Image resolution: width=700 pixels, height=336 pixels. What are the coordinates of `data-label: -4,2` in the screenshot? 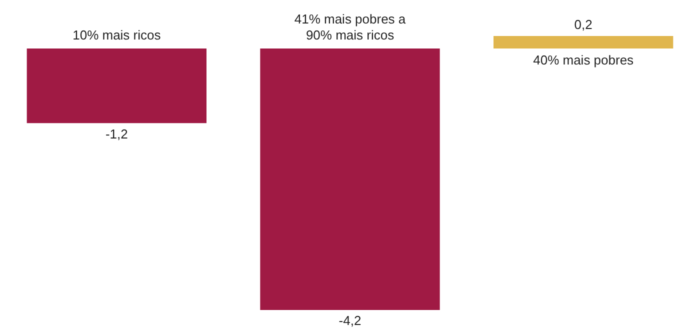 It's located at (350, 320).